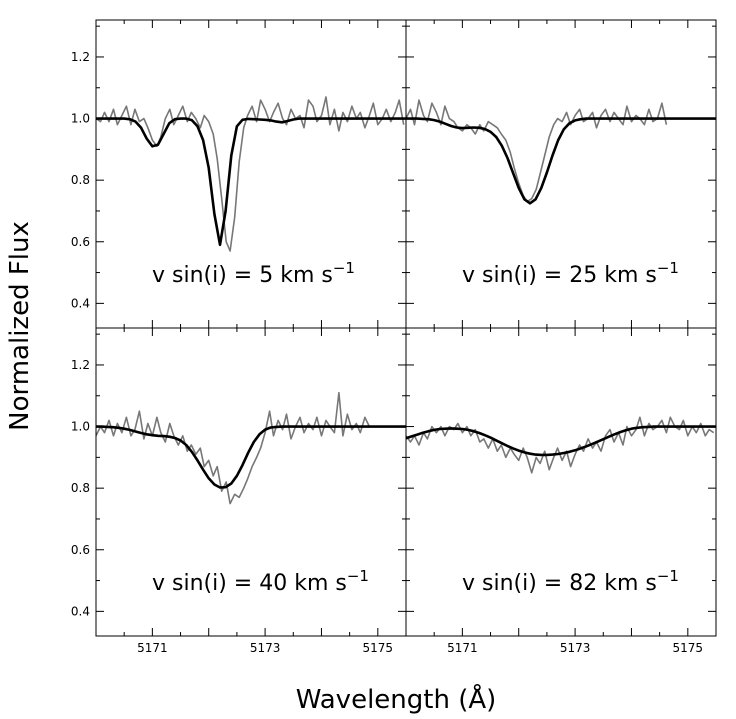 The width and height of the screenshot is (736, 719). Describe the element at coordinates (570, 581) in the screenshot. I see `panel-label: v sin(i) = 82 km s−1` at that location.